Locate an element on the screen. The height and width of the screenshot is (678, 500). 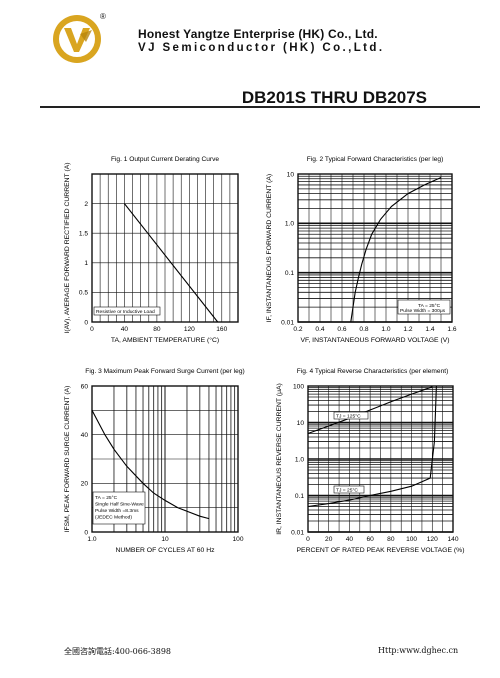
y-tick-label: 60 is located at coordinates (85, 386).